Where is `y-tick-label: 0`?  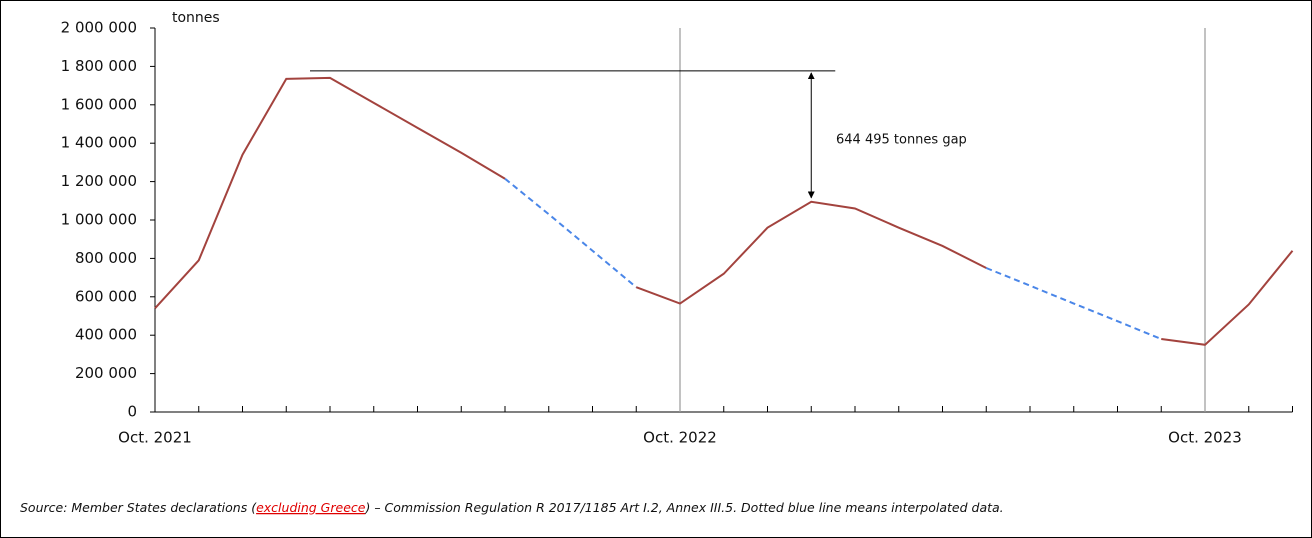
y-tick-label: 0 is located at coordinates (132, 412).